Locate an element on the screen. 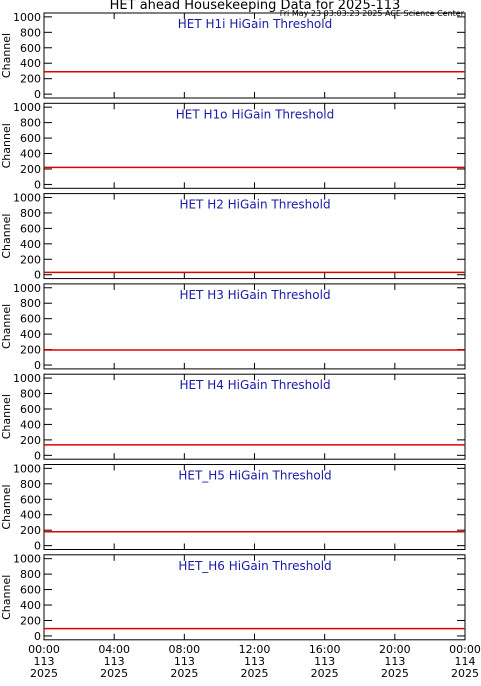 This screenshot has width=481, height=686. panel-title: HET H3 HiGain Threshold is located at coordinates (254, 295).